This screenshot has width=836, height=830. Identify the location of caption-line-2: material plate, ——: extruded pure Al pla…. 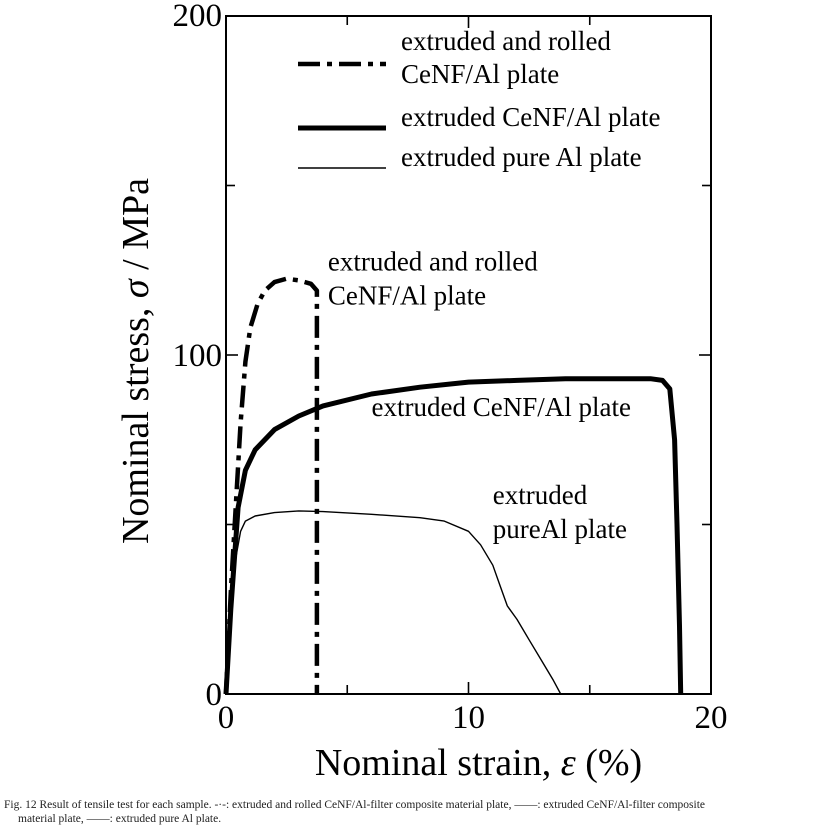
(120, 819).